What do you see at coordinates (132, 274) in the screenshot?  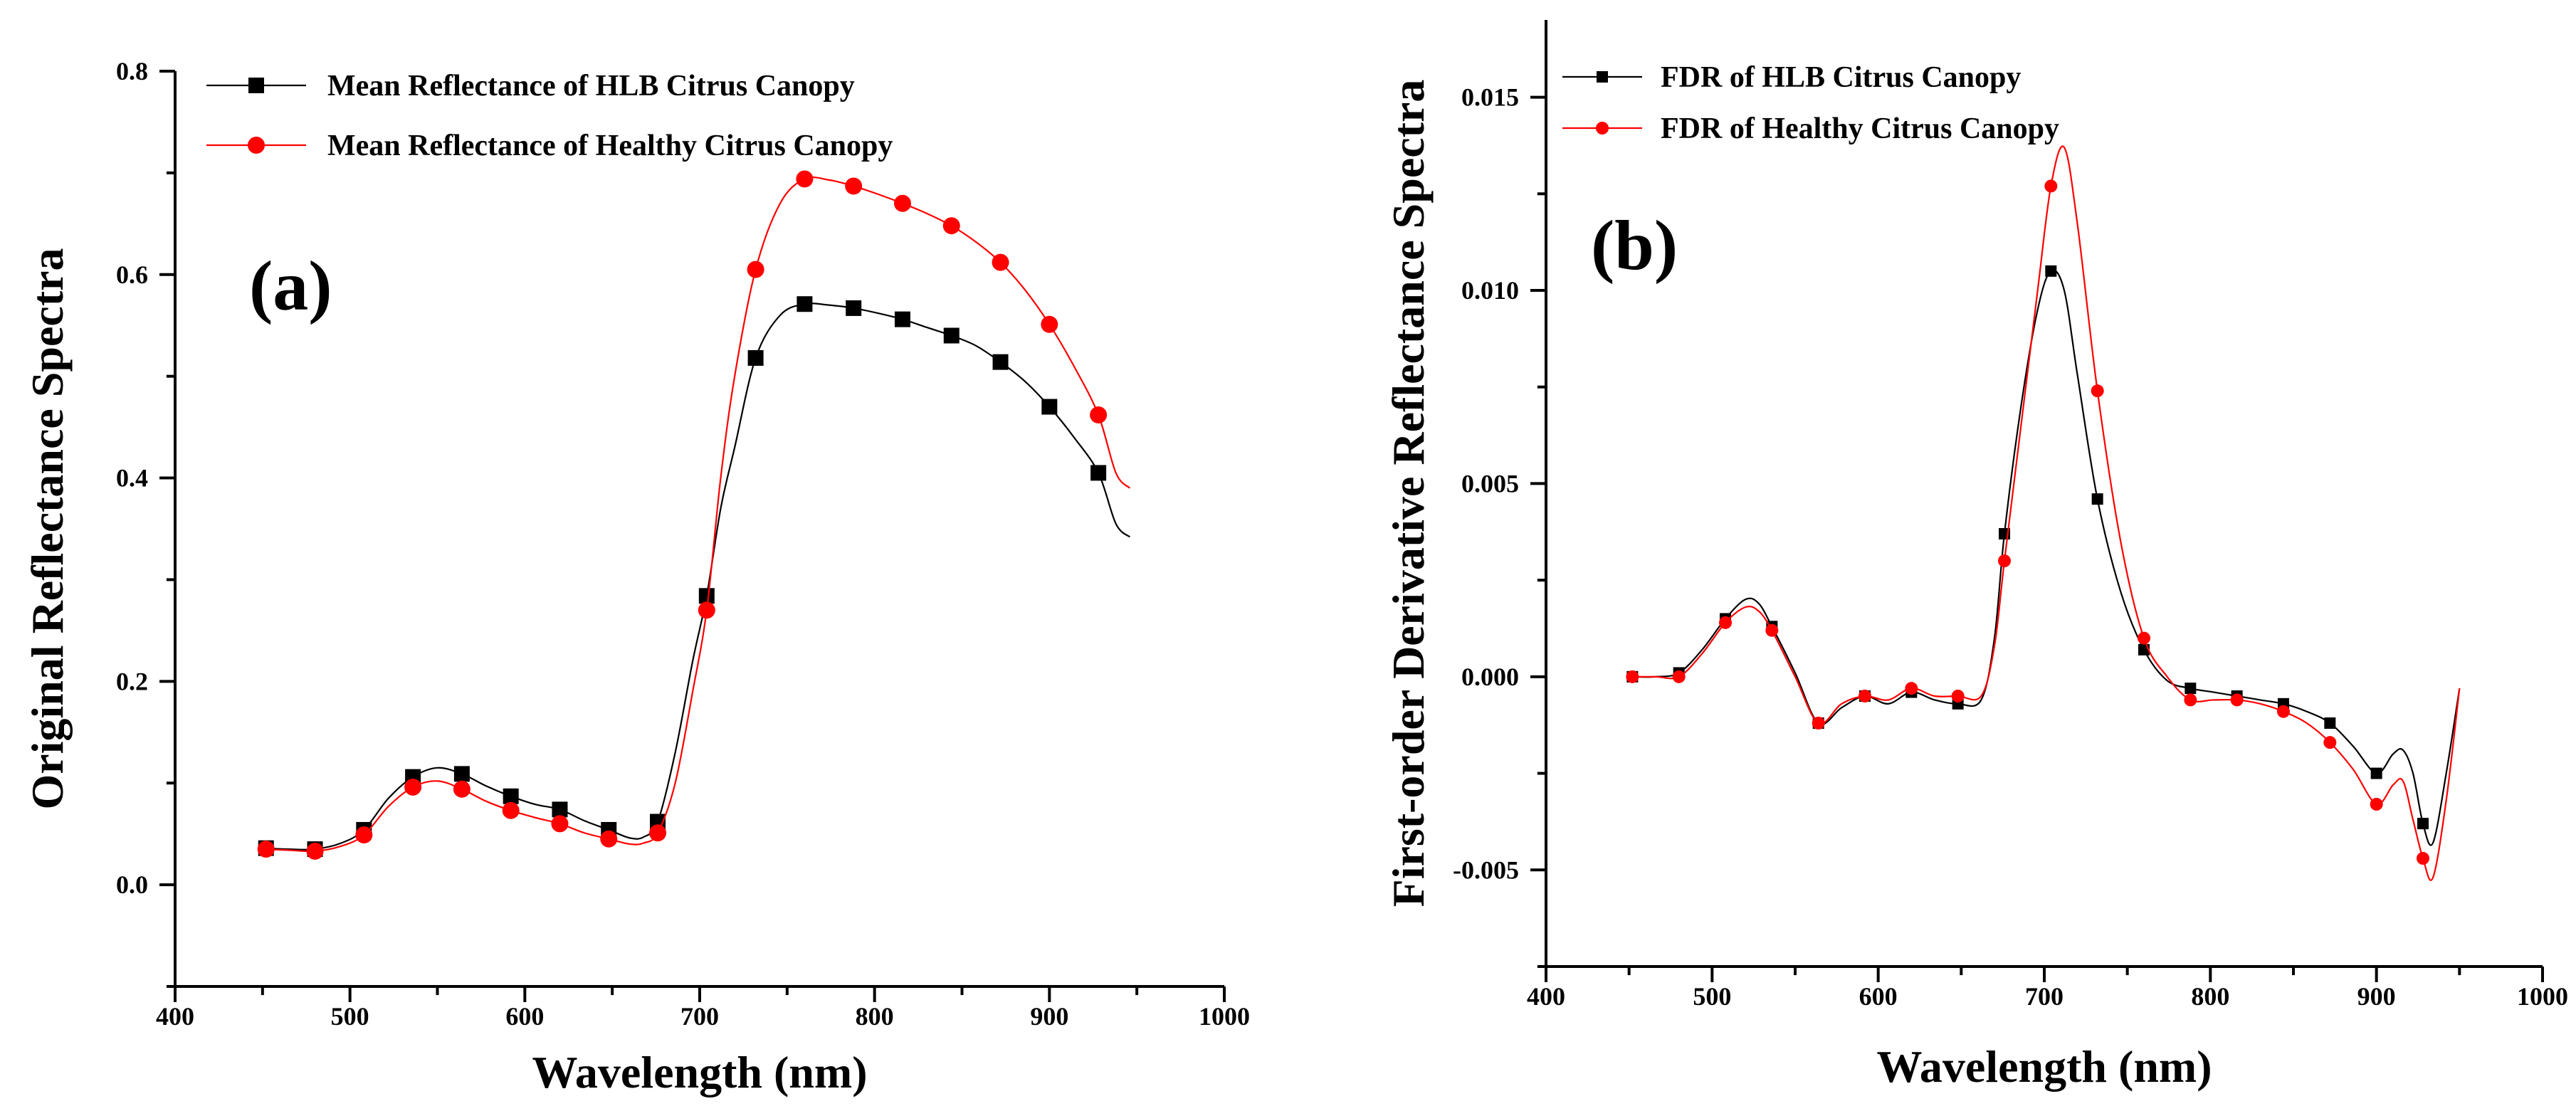 I see `y-tick-label-a: 0.6` at bounding box center [132, 274].